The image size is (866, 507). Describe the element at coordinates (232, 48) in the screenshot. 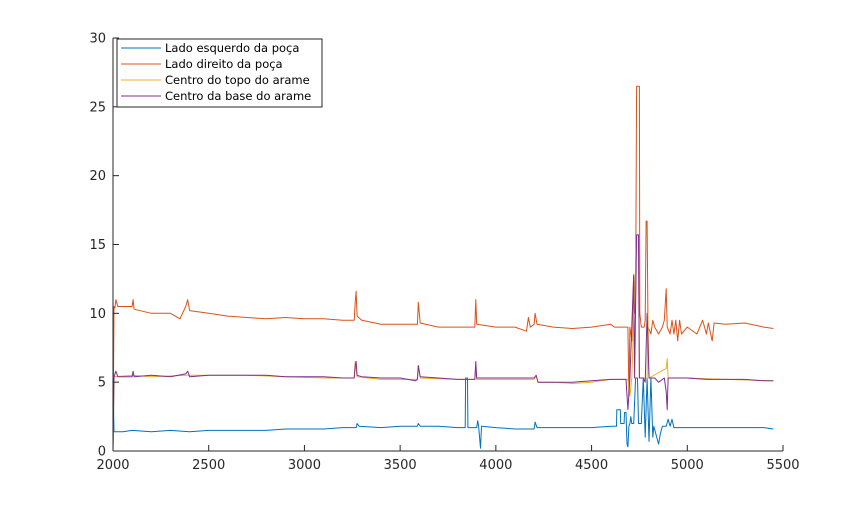

I see `legend-entry-label: Lado esquerdo da poça` at that location.